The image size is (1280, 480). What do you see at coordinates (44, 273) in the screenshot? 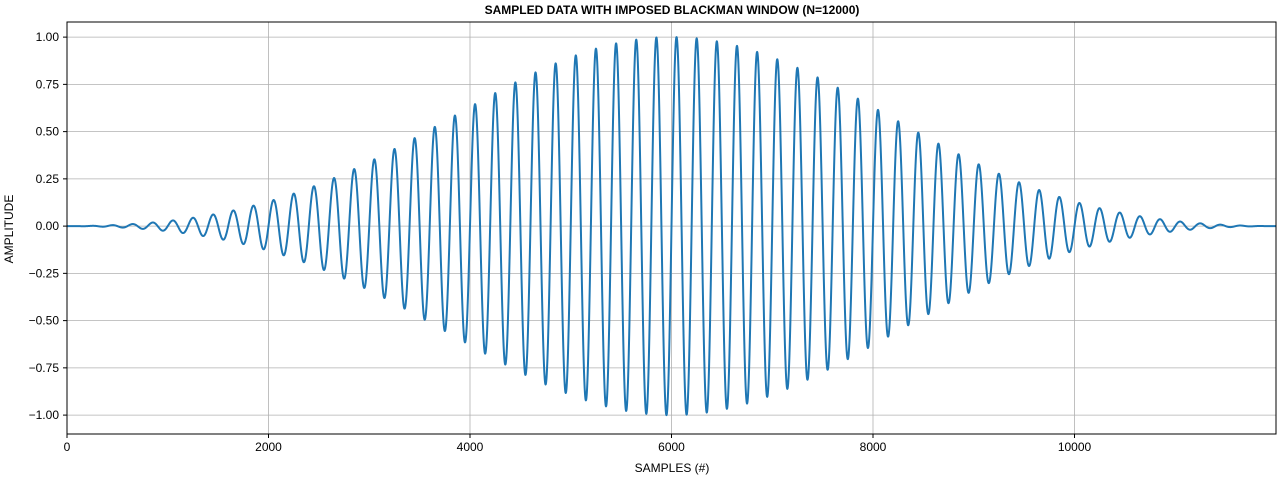
I see `y-tick-label: −0.25` at bounding box center [44, 273].